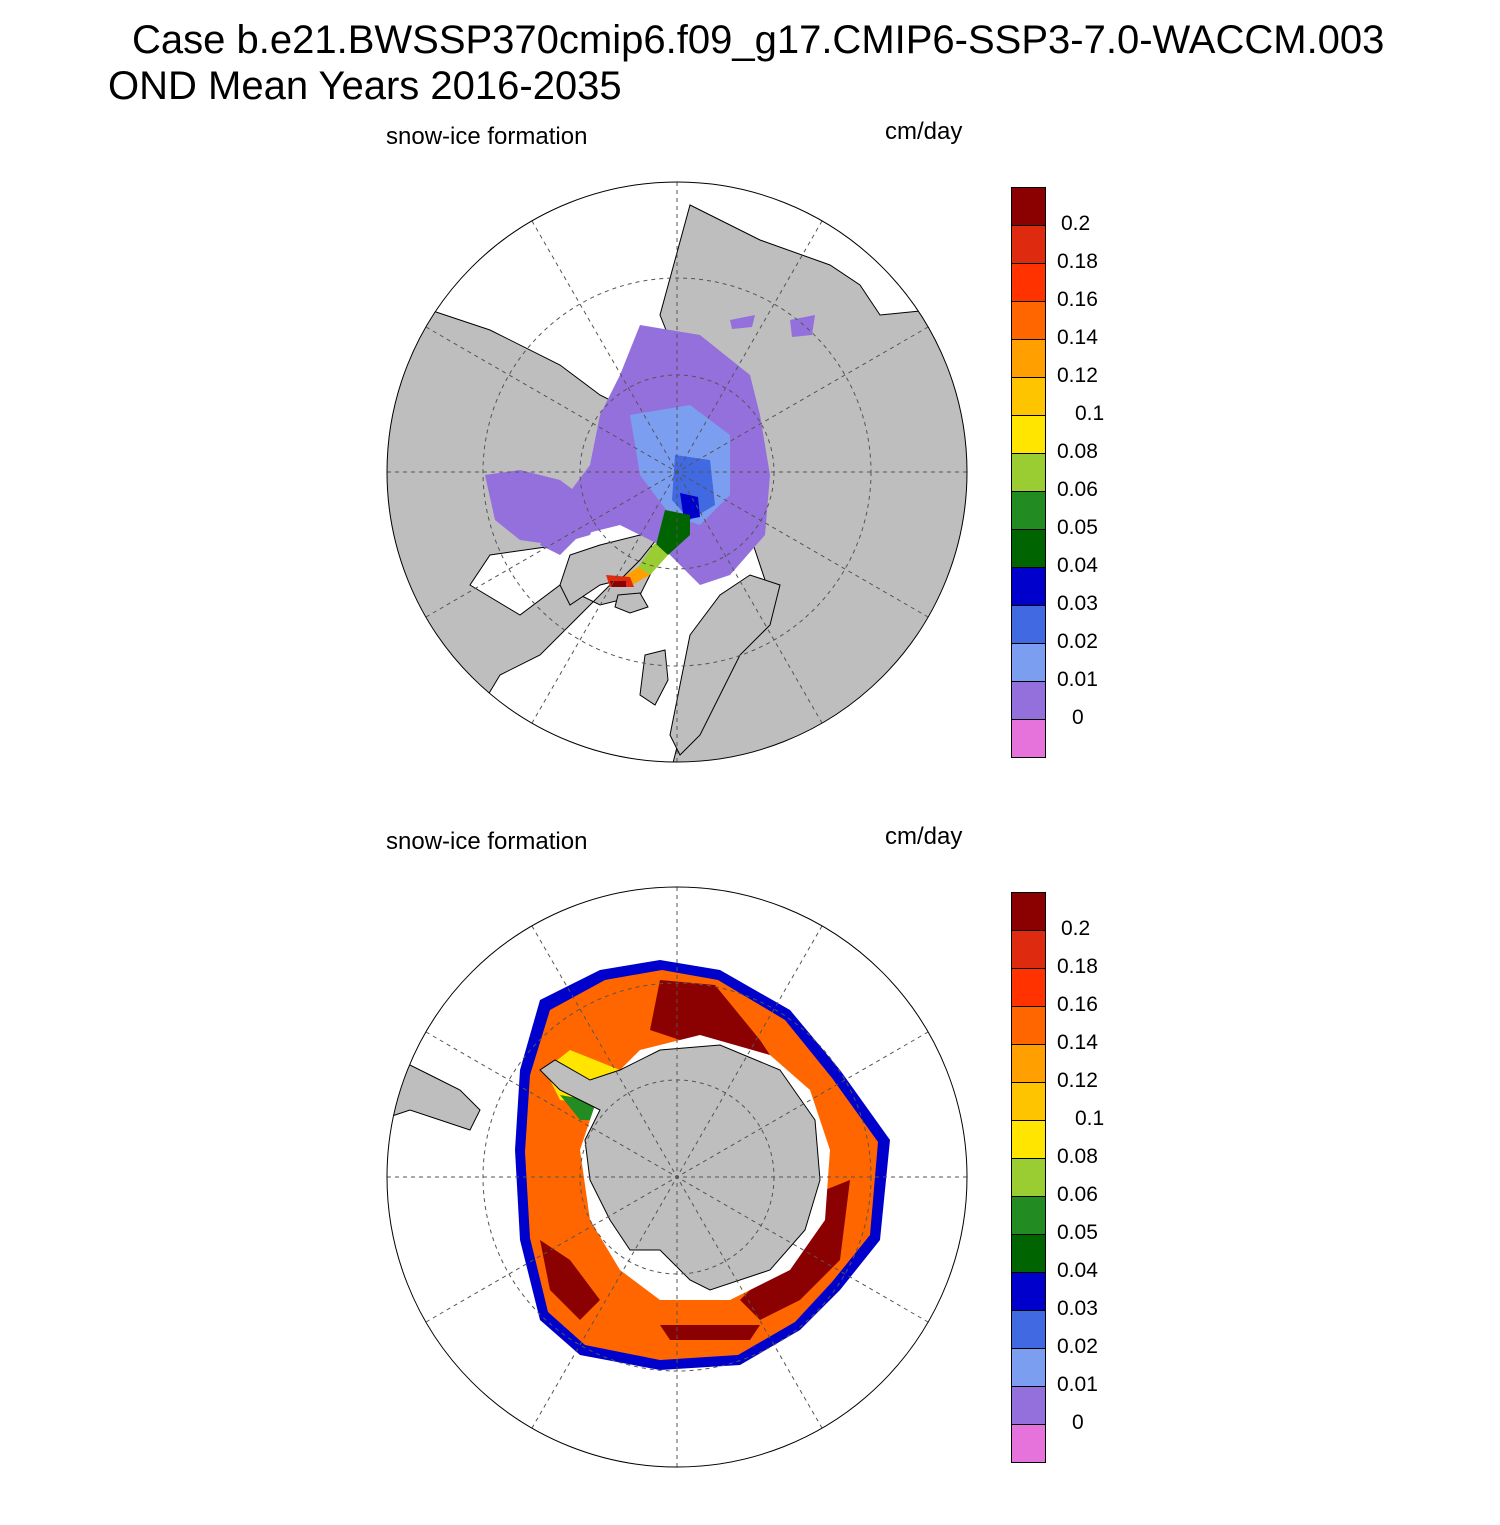  I want to click on north-colorbar-tick-label: 0.1, so click(1090, 413).